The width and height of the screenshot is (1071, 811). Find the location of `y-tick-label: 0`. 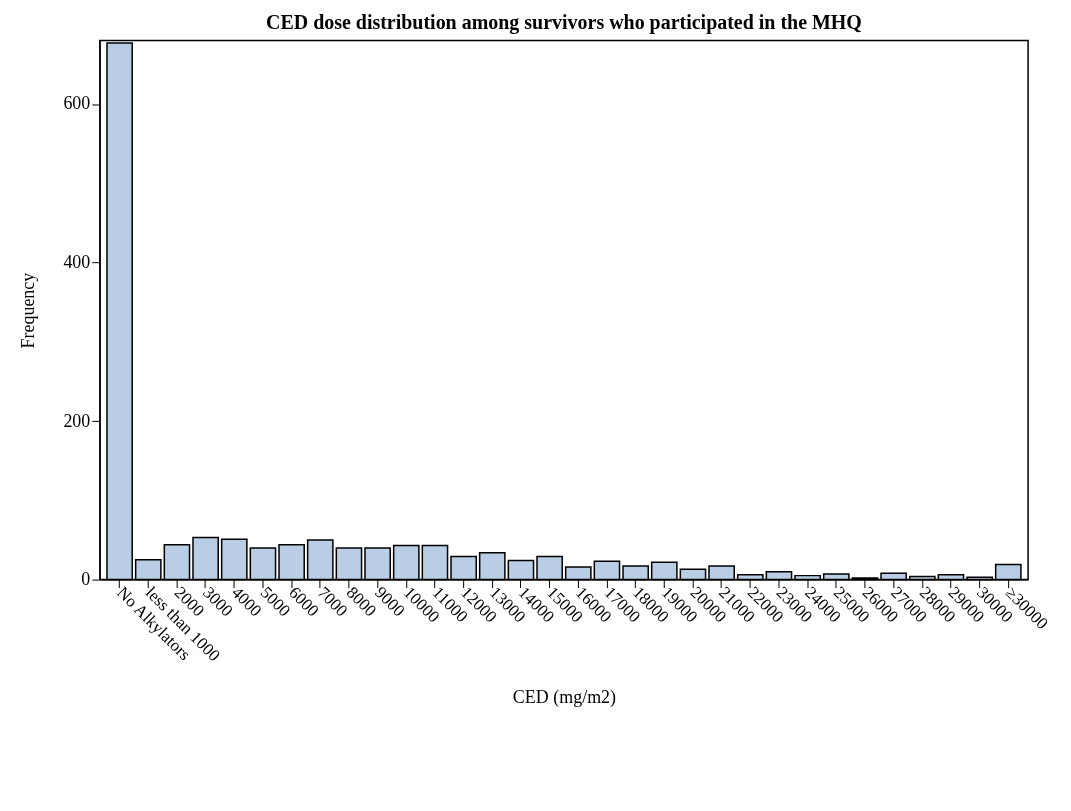

y-tick-label: 0 is located at coordinates (86, 579).